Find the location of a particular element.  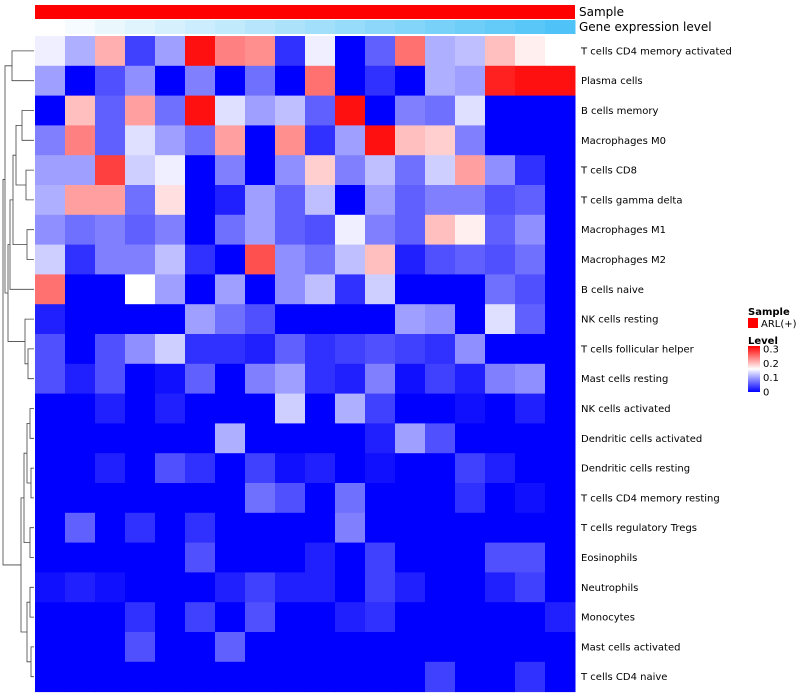

legend-color-scale is located at coordinates (754, 369).